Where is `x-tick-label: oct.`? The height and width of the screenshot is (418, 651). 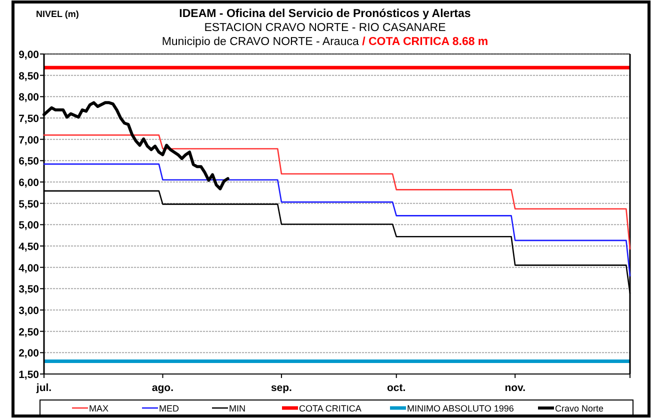
x-tick-label: oct. is located at coordinates (396, 388).